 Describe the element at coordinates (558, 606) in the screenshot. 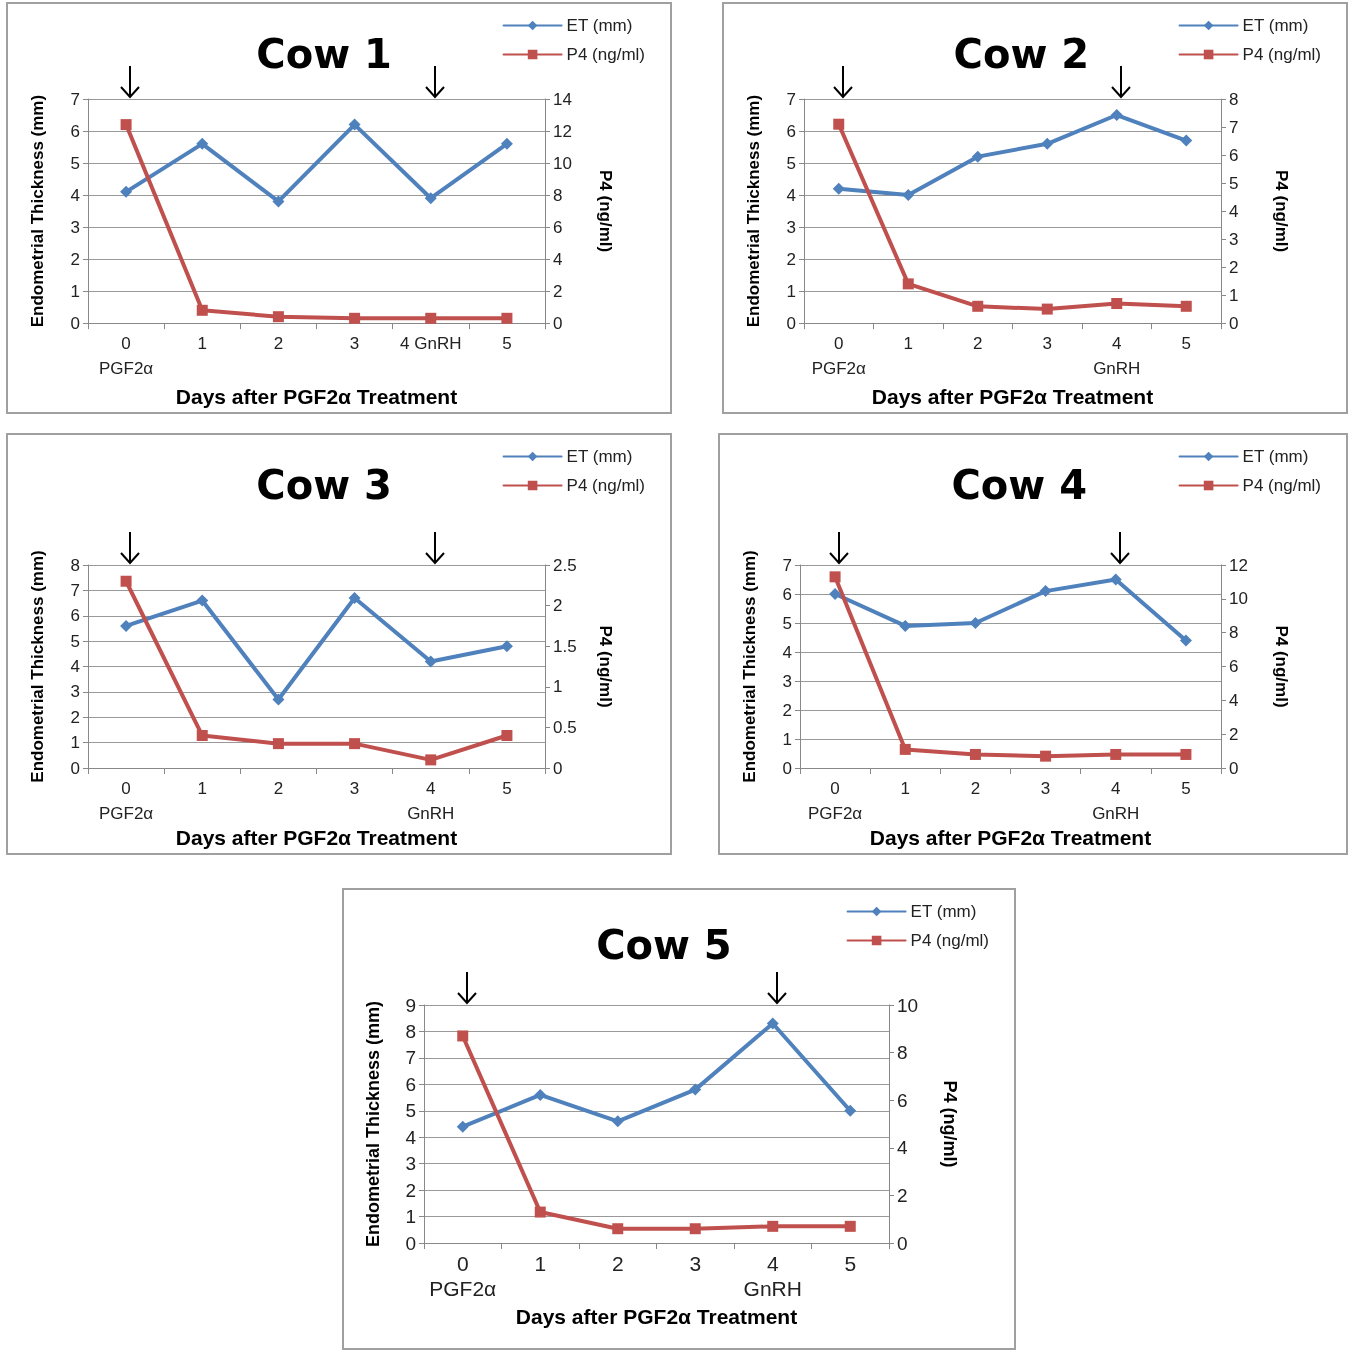

I see `y2-tick-label: 2` at that location.